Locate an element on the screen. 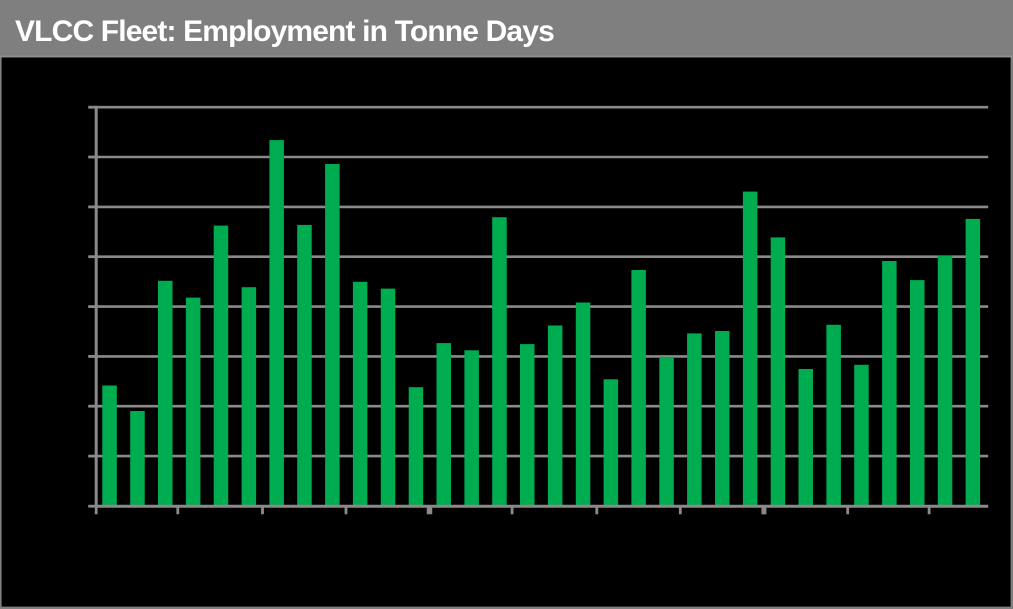 This screenshot has height=609, width=1013. svg-text:VLCC Fleet: Employment in Tonn: VLCC Fleet: Employment in Tonne Days is located at coordinates (284, 31).